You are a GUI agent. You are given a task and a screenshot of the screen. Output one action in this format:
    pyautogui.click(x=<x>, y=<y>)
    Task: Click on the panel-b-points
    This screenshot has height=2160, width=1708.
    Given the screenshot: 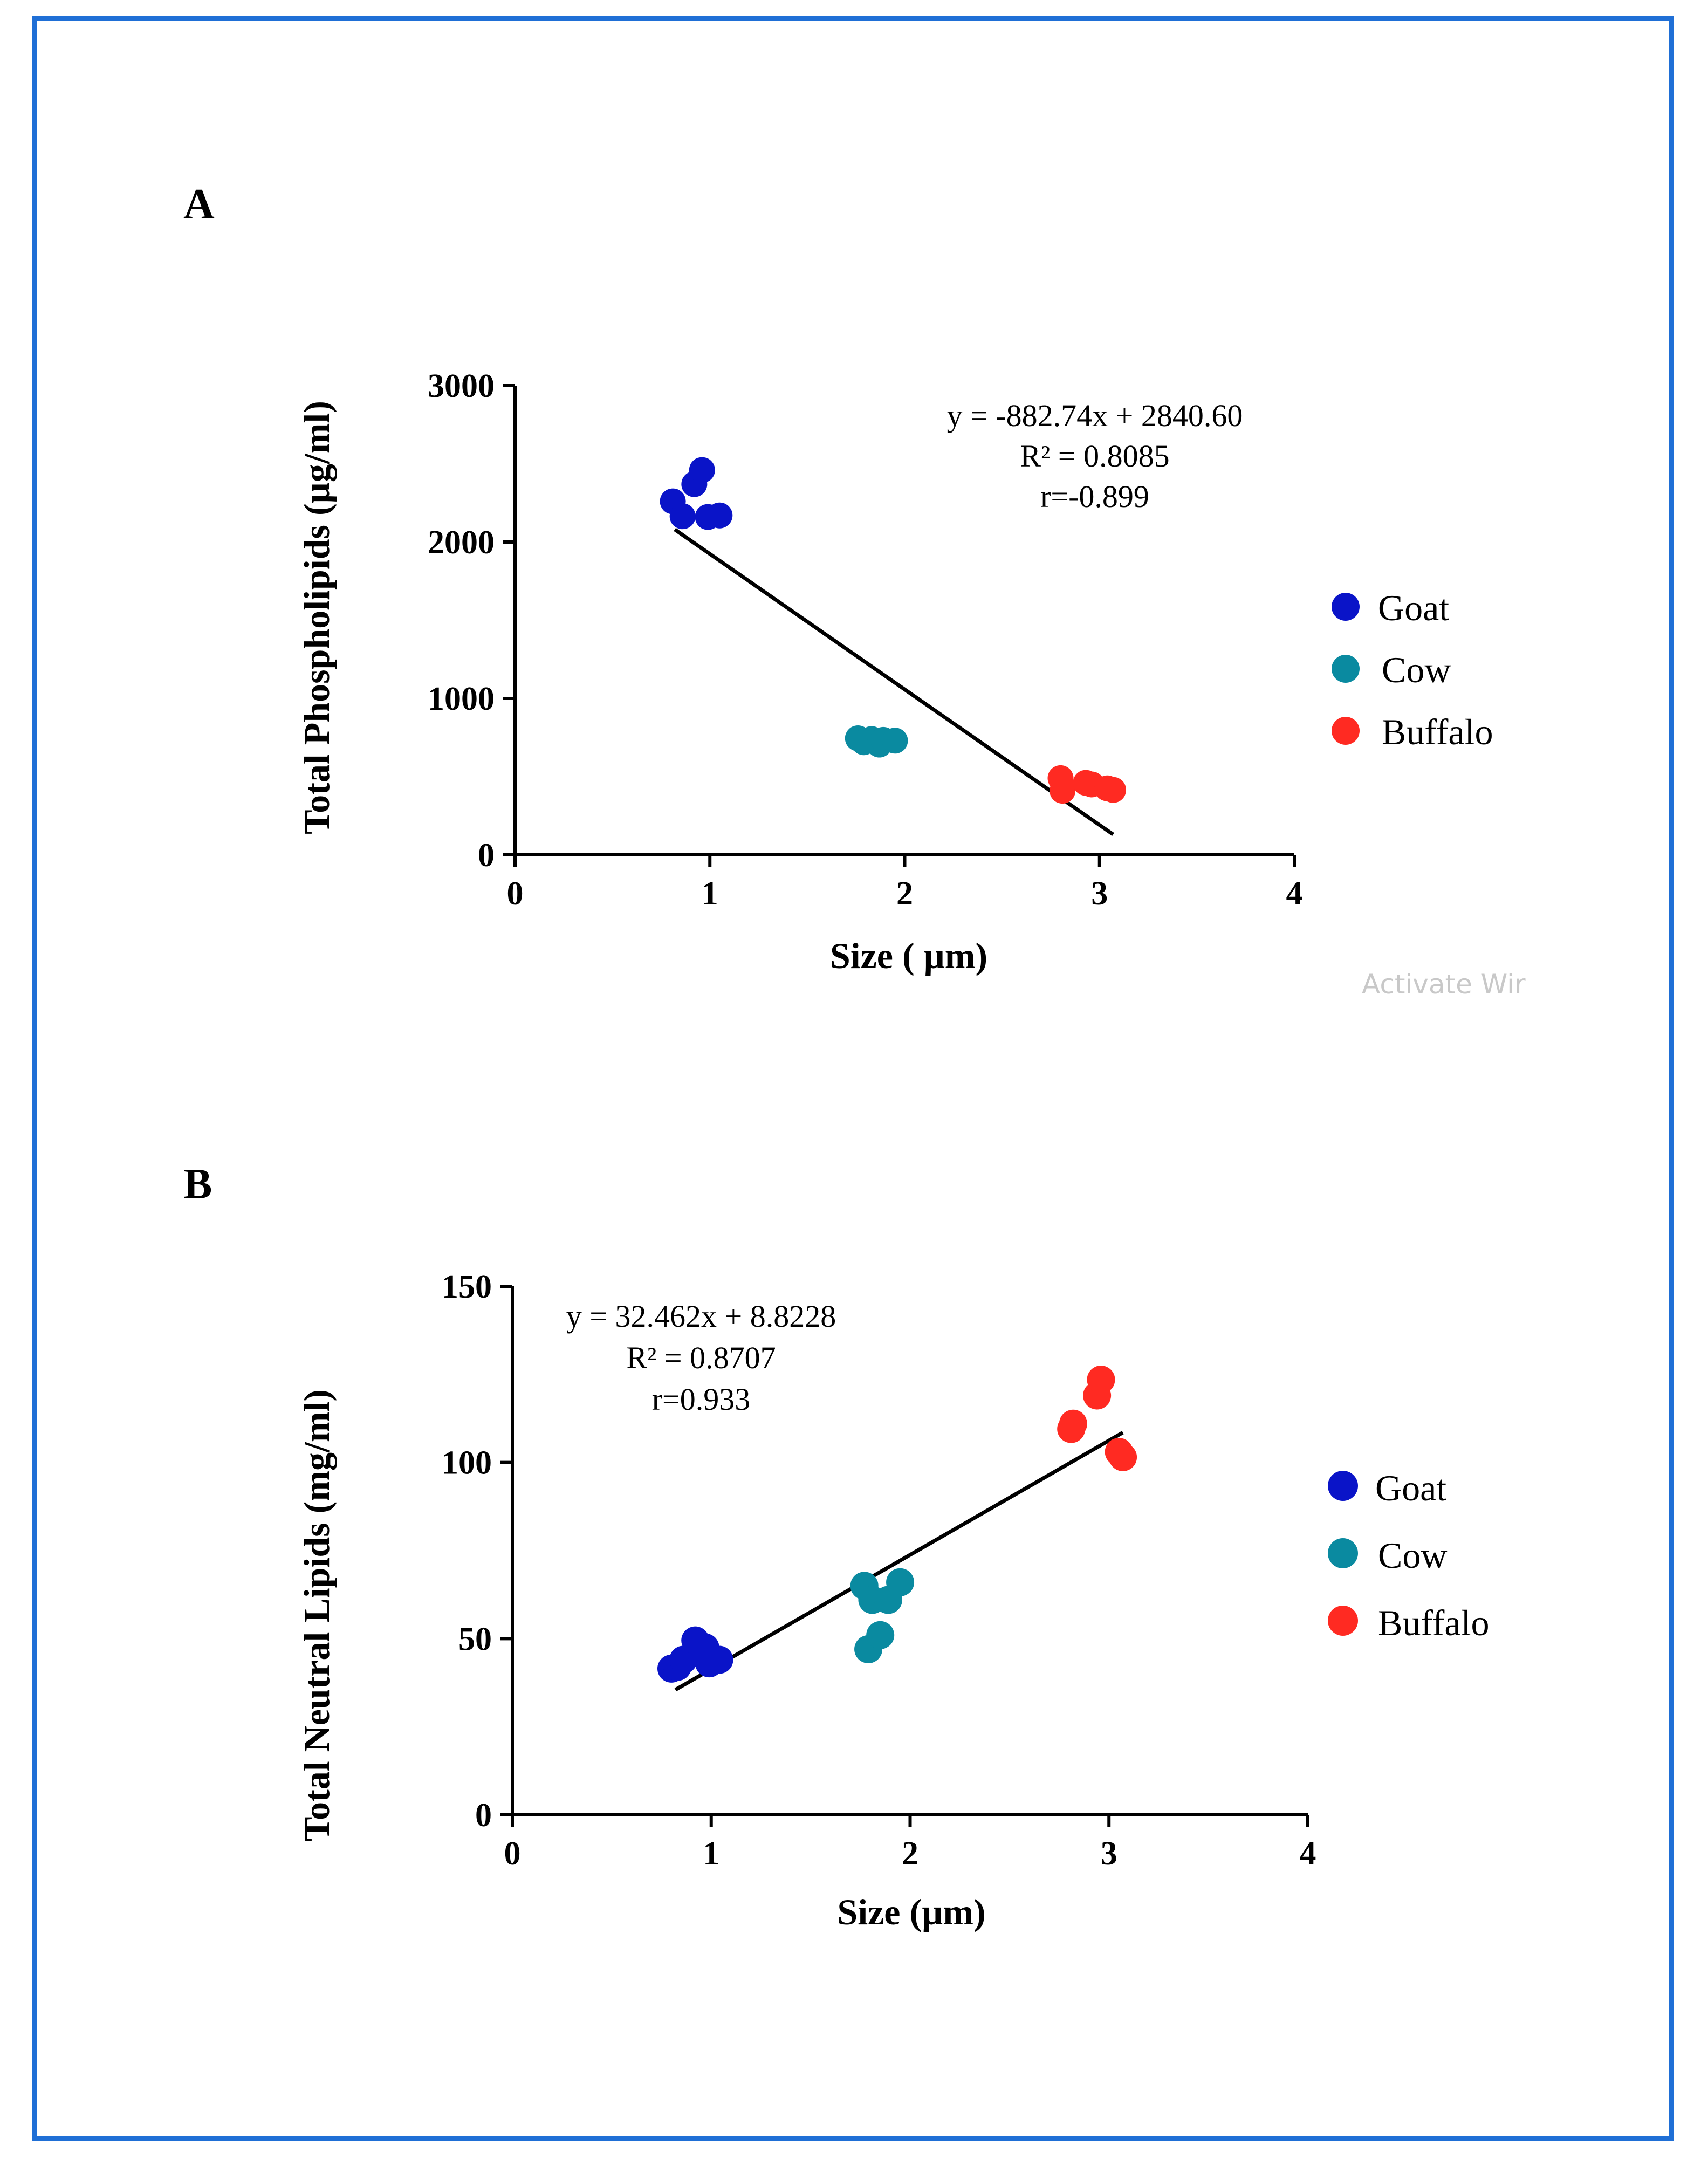 What is the action you would take?
    pyautogui.click(x=897, y=1524)
    